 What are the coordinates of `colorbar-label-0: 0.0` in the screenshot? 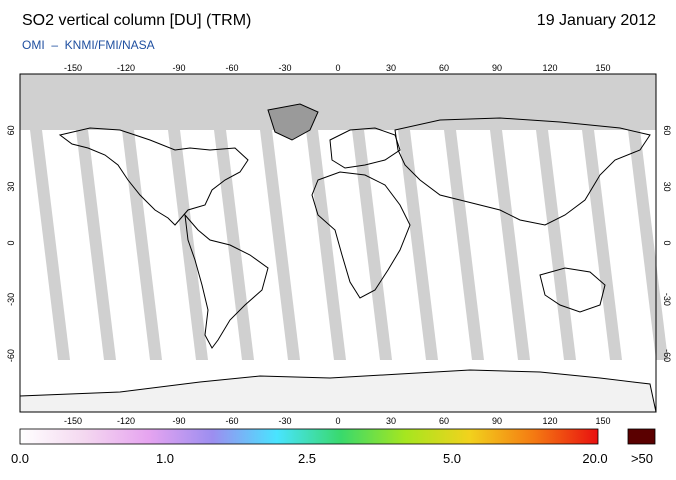 It's located at (20, 458).